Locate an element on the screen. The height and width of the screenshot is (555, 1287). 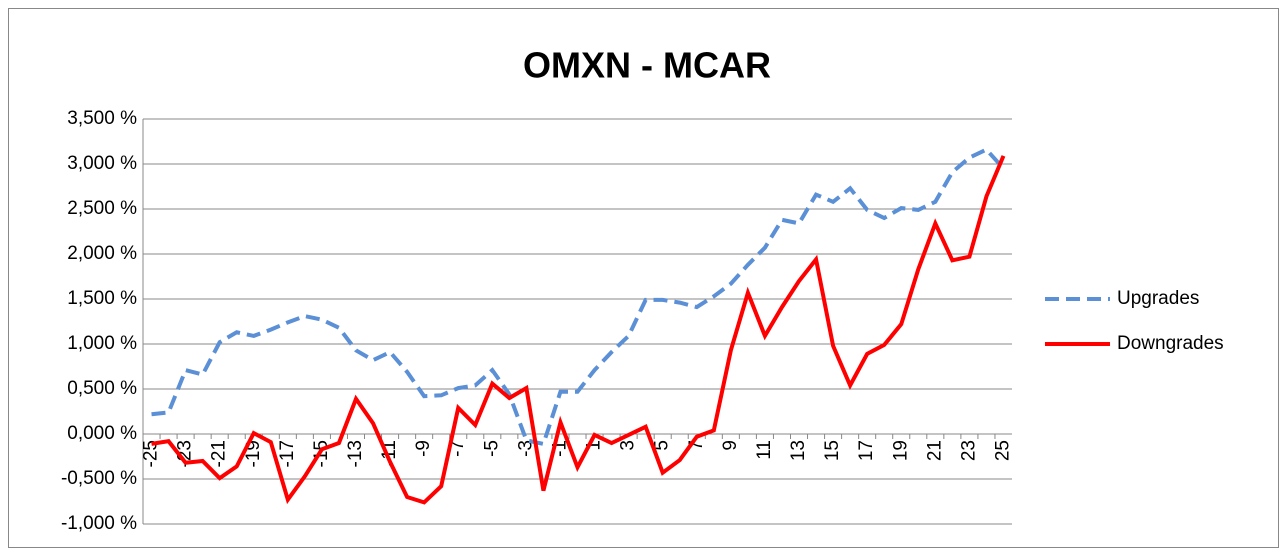
x-tick-label: -17 is located at coordinates (287, 453).